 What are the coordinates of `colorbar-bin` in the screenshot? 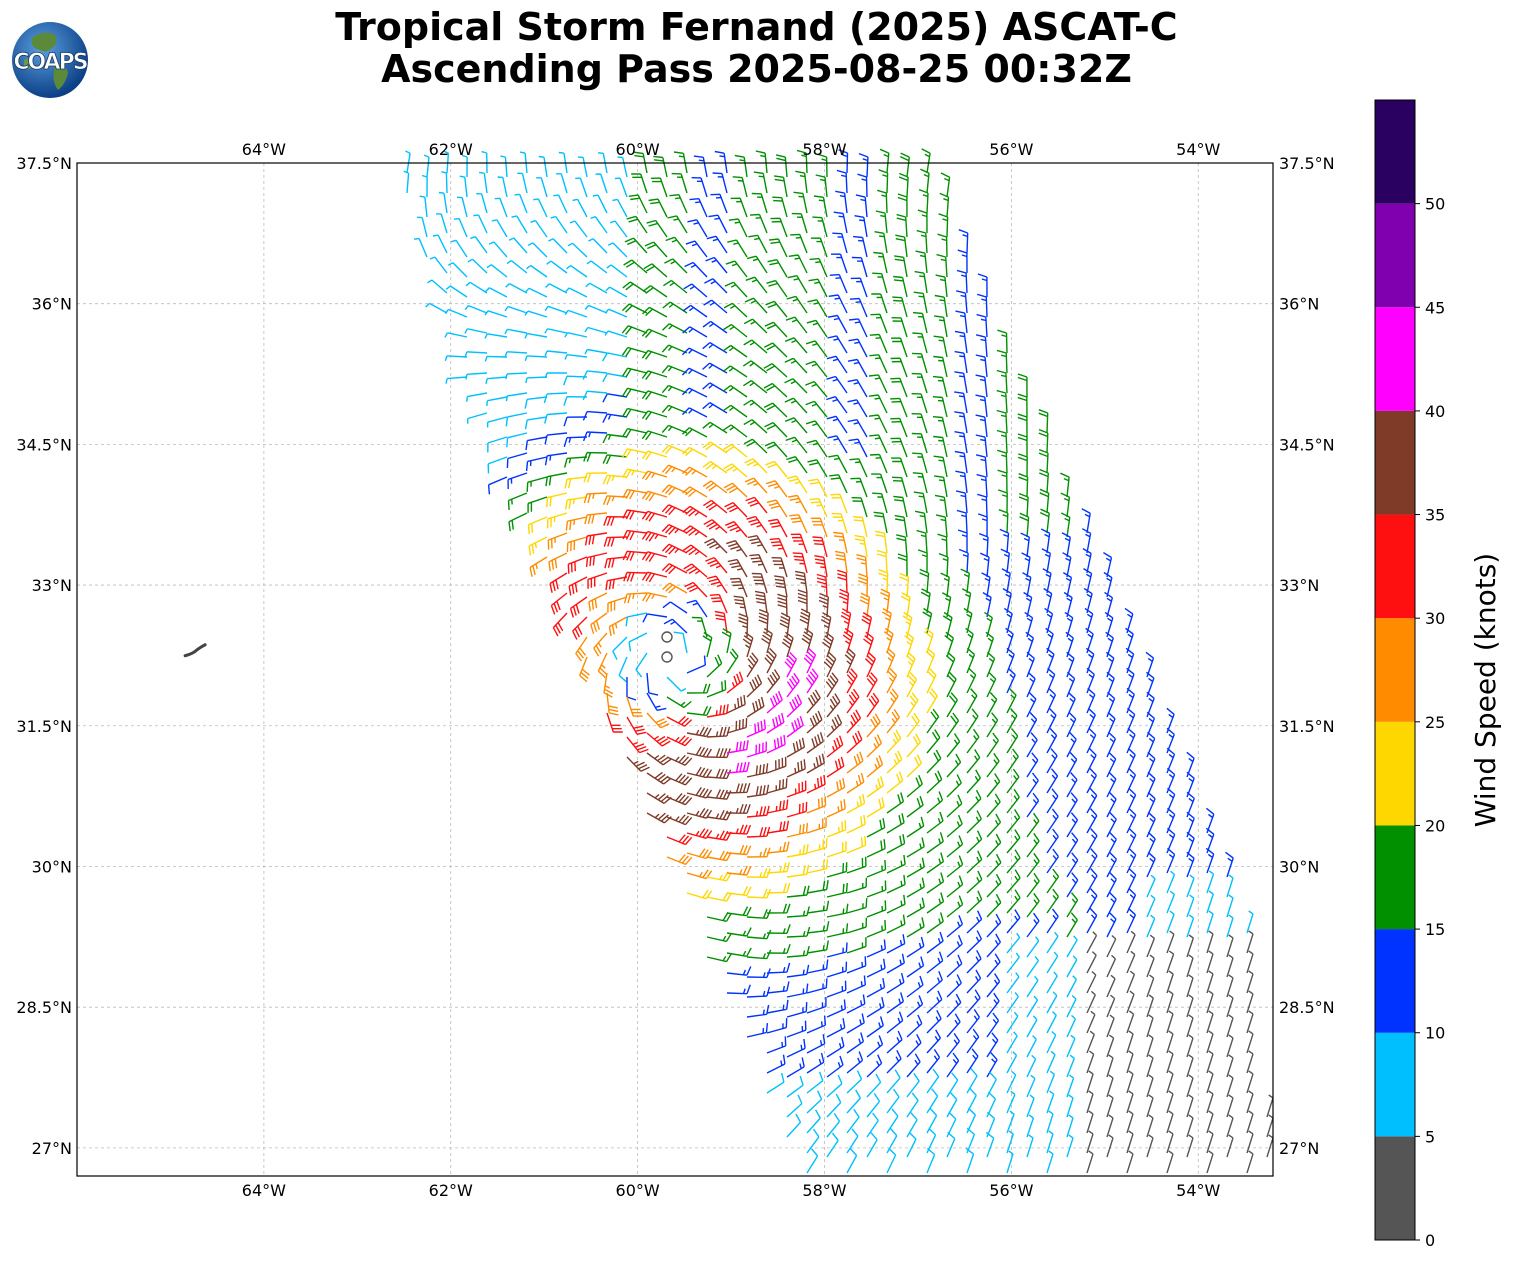 It's located at (1395, 670).